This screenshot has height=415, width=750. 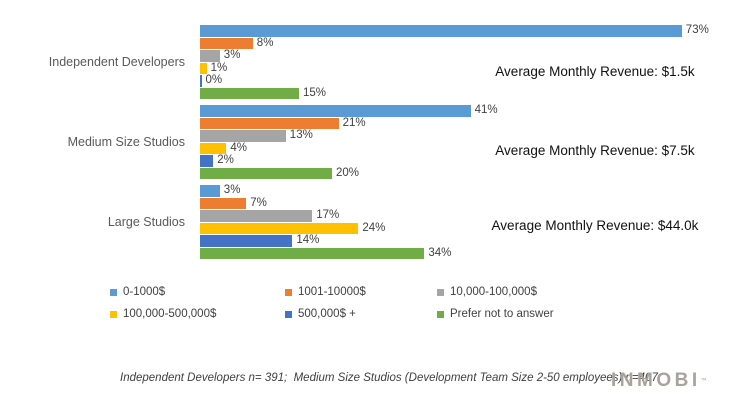 I want to click on bar-value-label: 73%, so click(x=697, y=30).